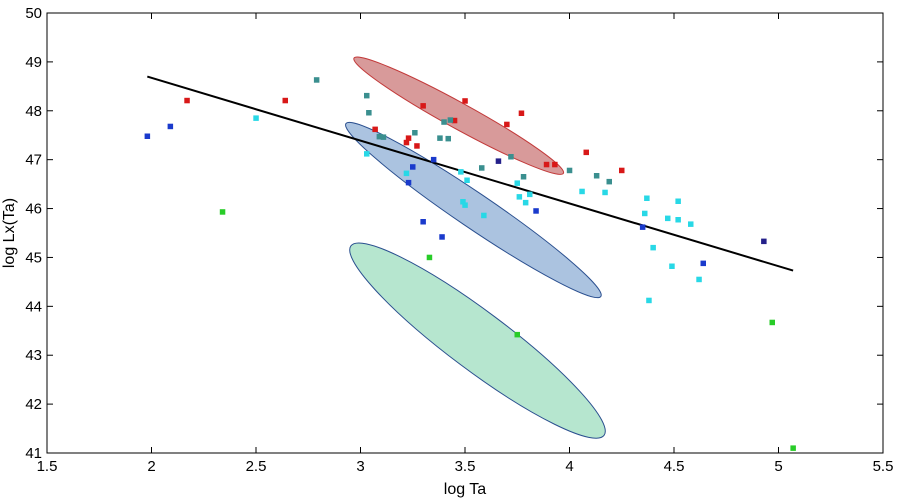 The height and width of the screenshot is (499, 904). What do you see at coordinates (778, 466) in the screenshot?
I see `x-tick-label: 5` at bounding box center [778, 466].